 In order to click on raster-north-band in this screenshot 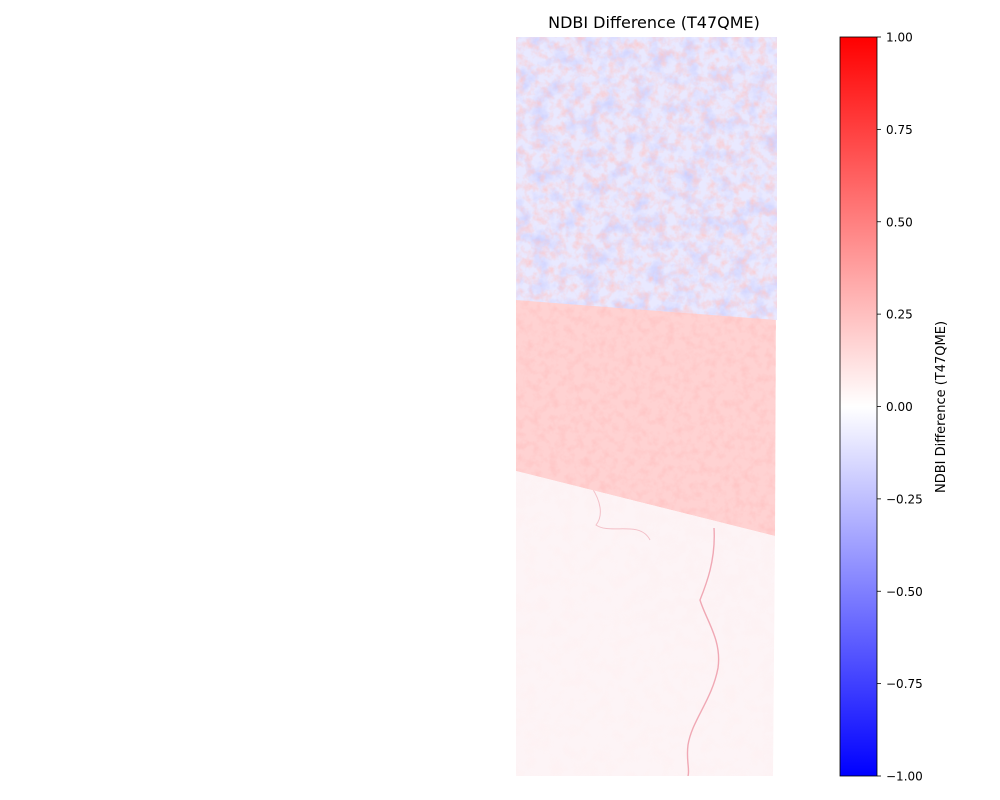, I will do `click(646, 178)`.